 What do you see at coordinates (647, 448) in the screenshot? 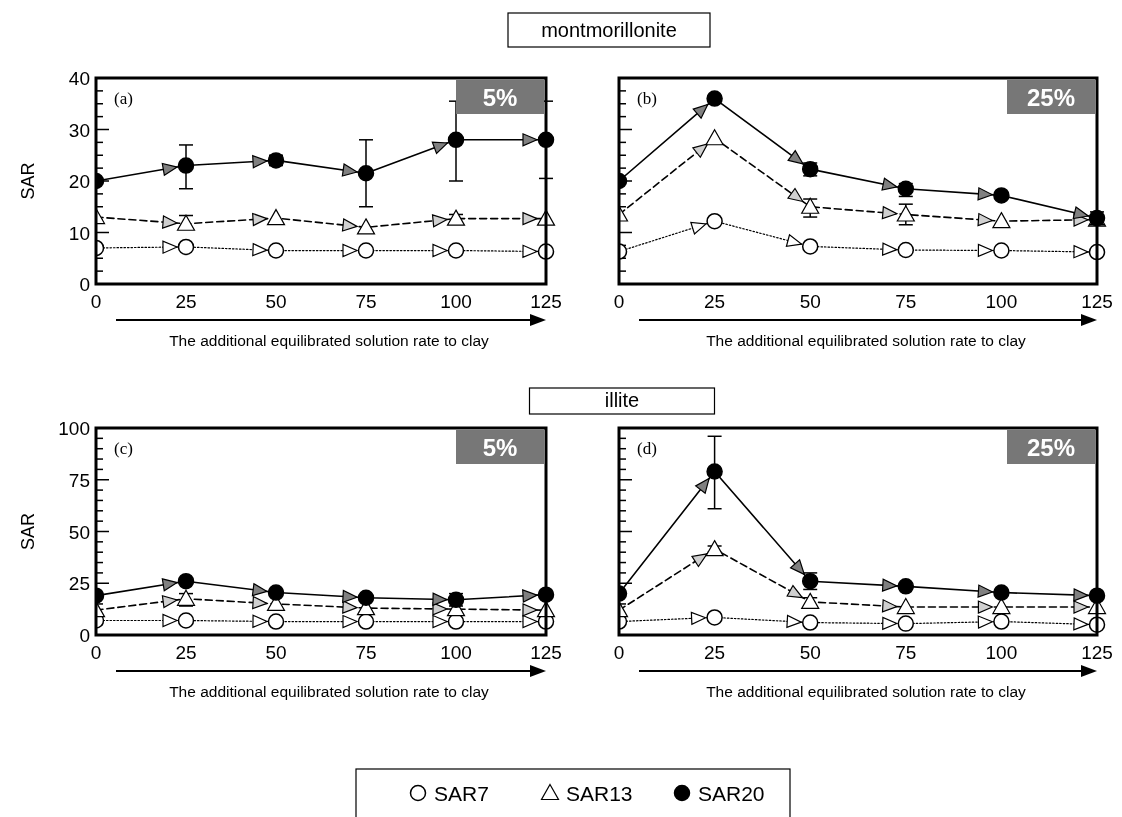
I see `annotation: (d)` at bounding box center [647, 448].